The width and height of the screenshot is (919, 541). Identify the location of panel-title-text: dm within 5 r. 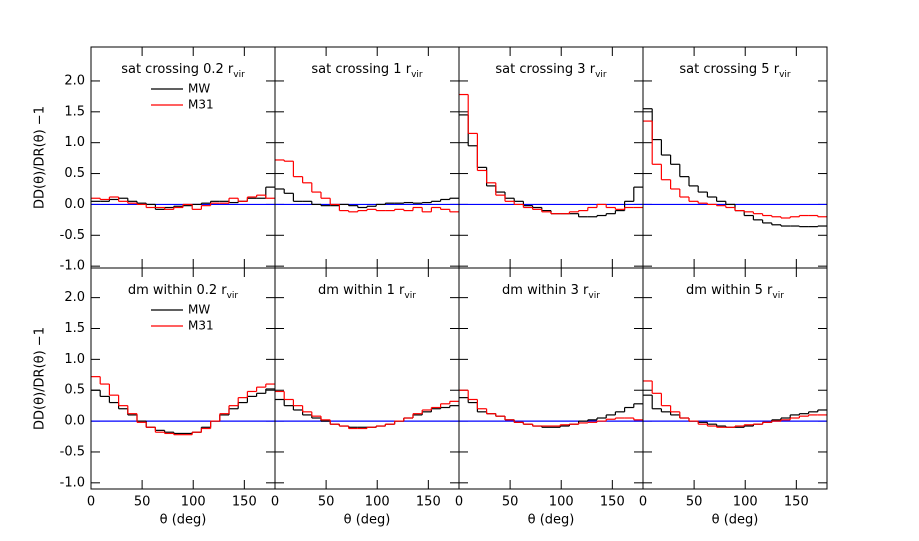
(729, 290).